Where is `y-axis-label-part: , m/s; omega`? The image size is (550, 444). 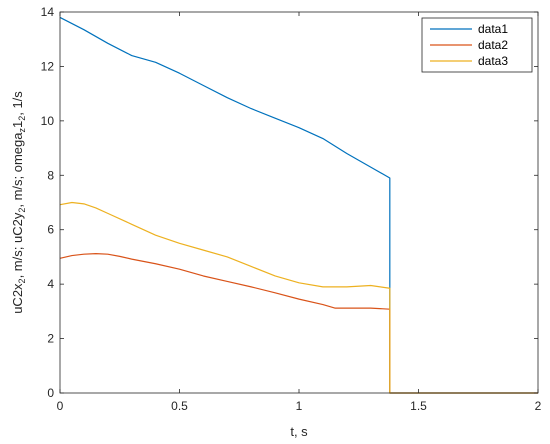 y-axis-label-part: , m/s; omega is located at coordinates (17, 170).